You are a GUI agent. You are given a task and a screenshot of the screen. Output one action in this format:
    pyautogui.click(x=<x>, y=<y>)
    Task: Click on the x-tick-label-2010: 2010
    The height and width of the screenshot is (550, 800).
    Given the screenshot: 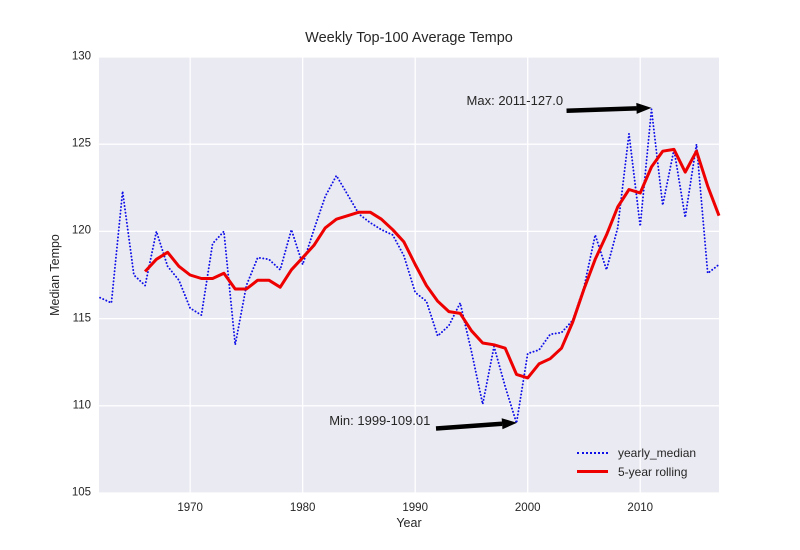 What is the action you would take?
    pyautogui.click(x=640, y=508)
    